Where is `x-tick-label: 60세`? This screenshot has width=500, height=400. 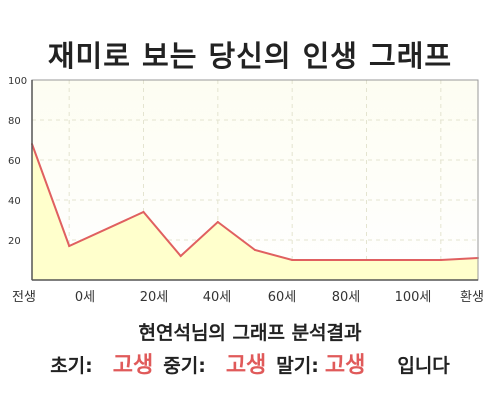
x-tick-label: 60세 is located at coordinates (282, 297).